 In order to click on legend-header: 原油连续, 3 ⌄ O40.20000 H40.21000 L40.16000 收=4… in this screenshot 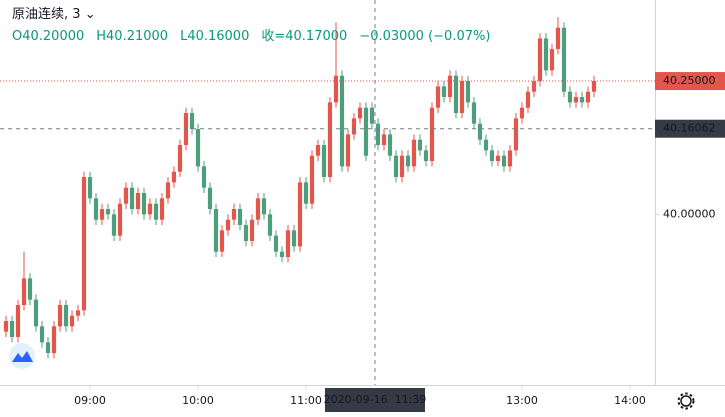, I will do `click(257, 26)`.